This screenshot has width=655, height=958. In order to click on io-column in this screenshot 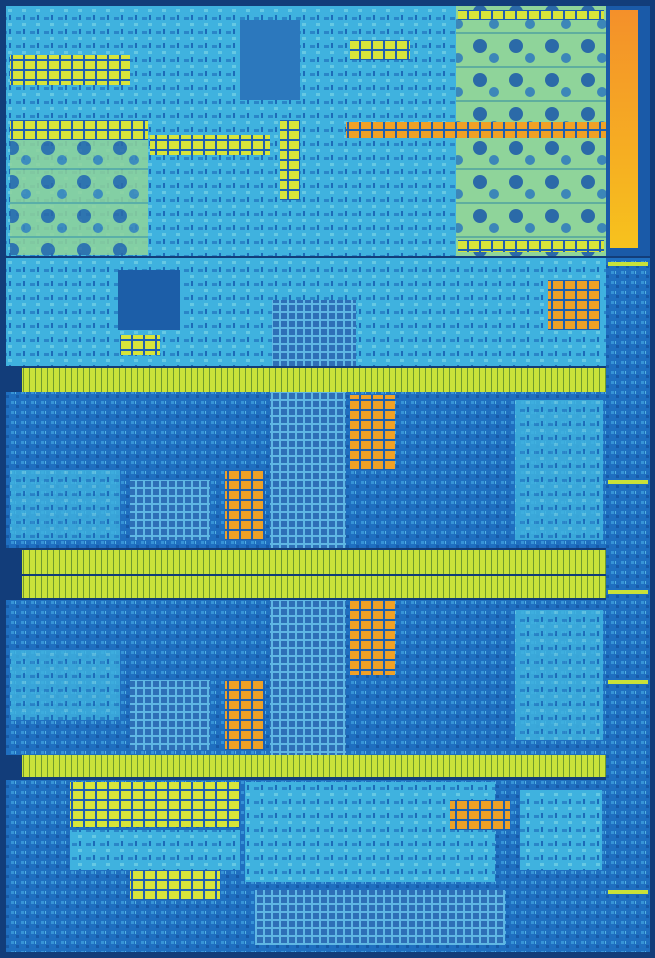, I will do `click(628, 605)`.